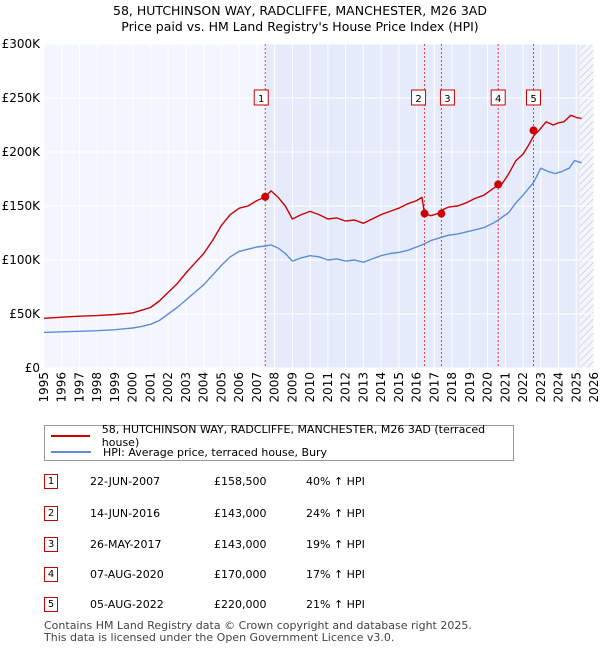 This screenshot has height=650, width=600. Describe the element at coordinates (133, 387) in the screenshot. I see `x-tick-label: 2000` at that location.